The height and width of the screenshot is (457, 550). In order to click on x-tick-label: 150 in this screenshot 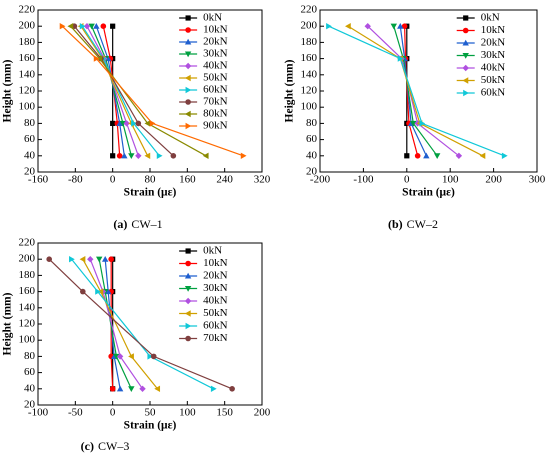, I will do `click(224, 413)`.